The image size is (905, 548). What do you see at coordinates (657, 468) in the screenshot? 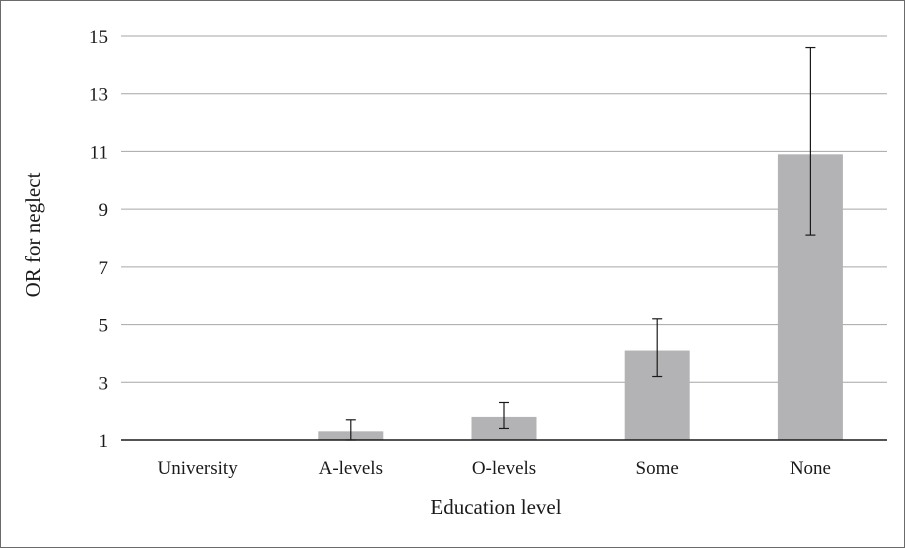
I see `x-tick-label: Some` at bounding box center [657, 468].